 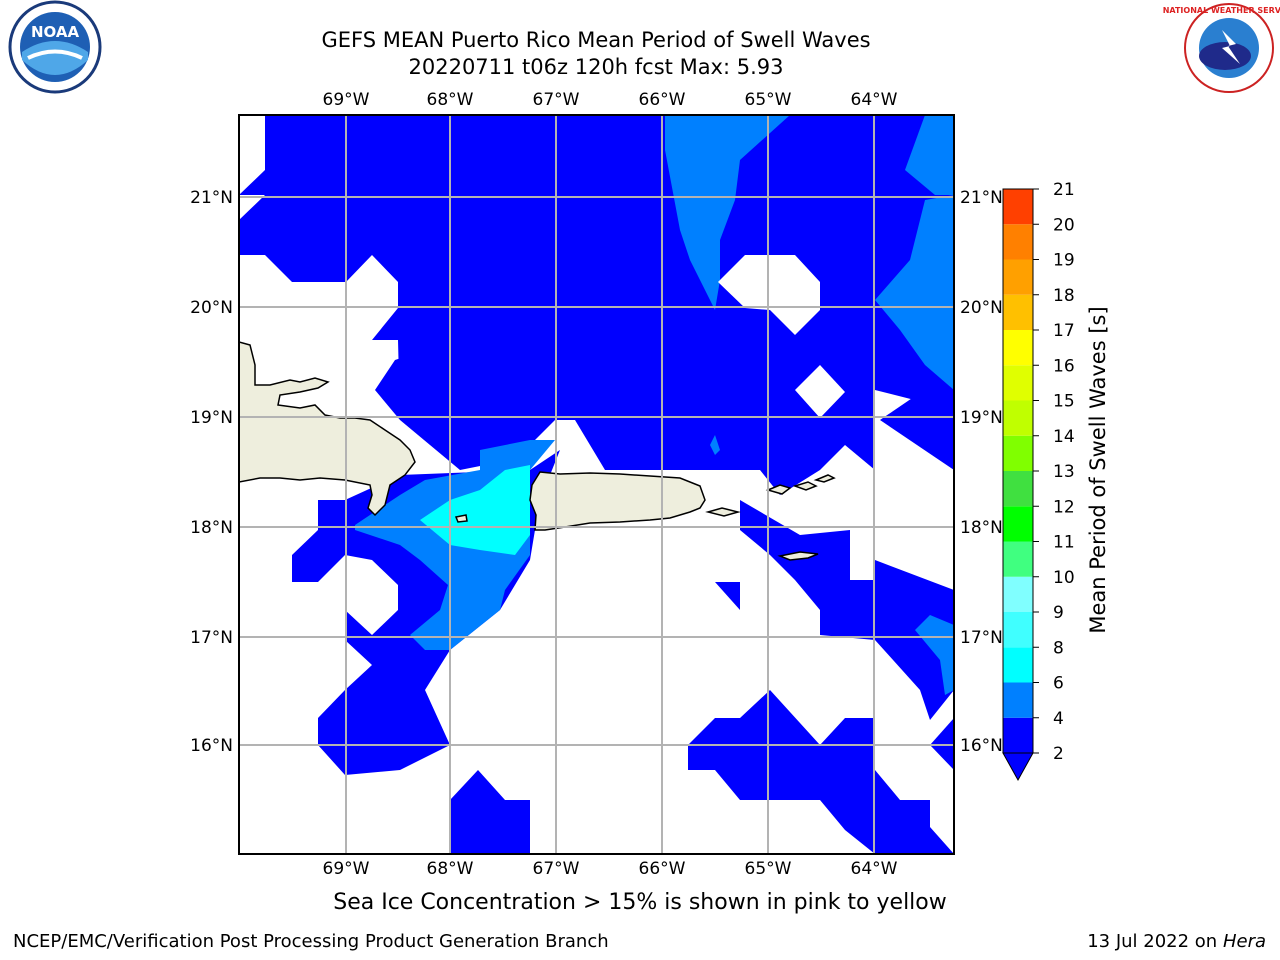 I want to click on footer-date: 13 Jul 2022 on Hera, so click(x=1176, y=941).